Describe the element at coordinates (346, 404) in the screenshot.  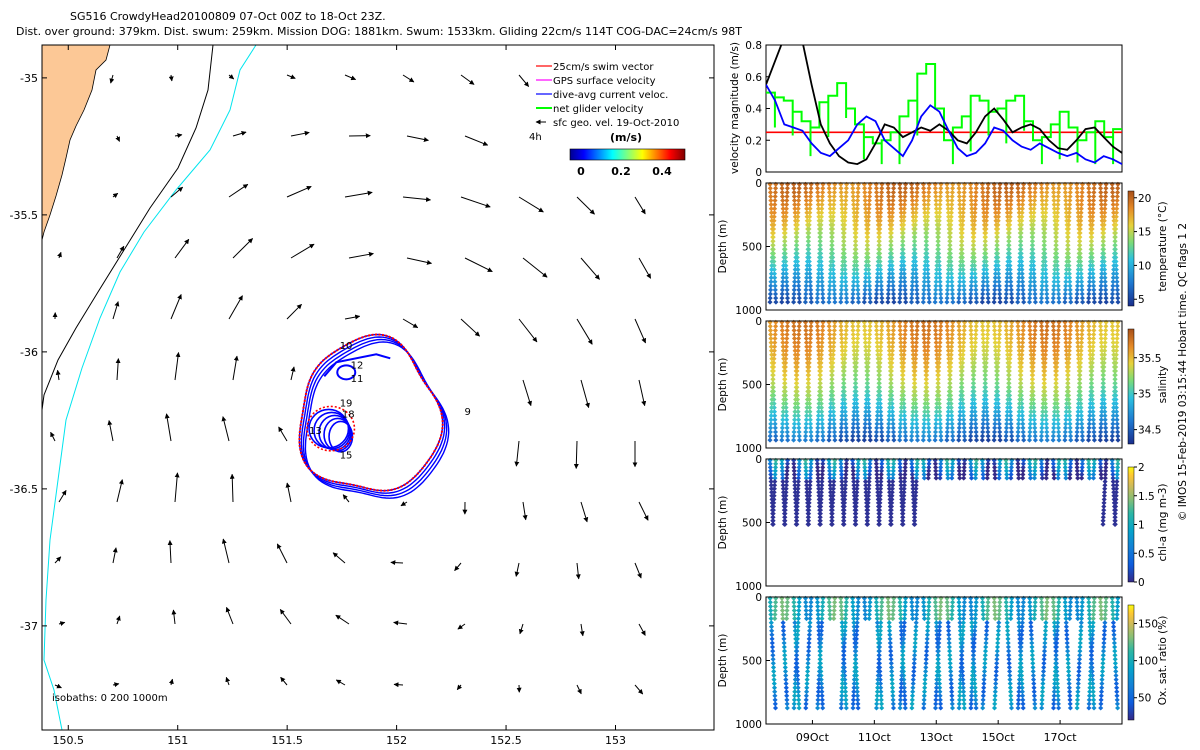
I see `track-day-label: 19` at that location.